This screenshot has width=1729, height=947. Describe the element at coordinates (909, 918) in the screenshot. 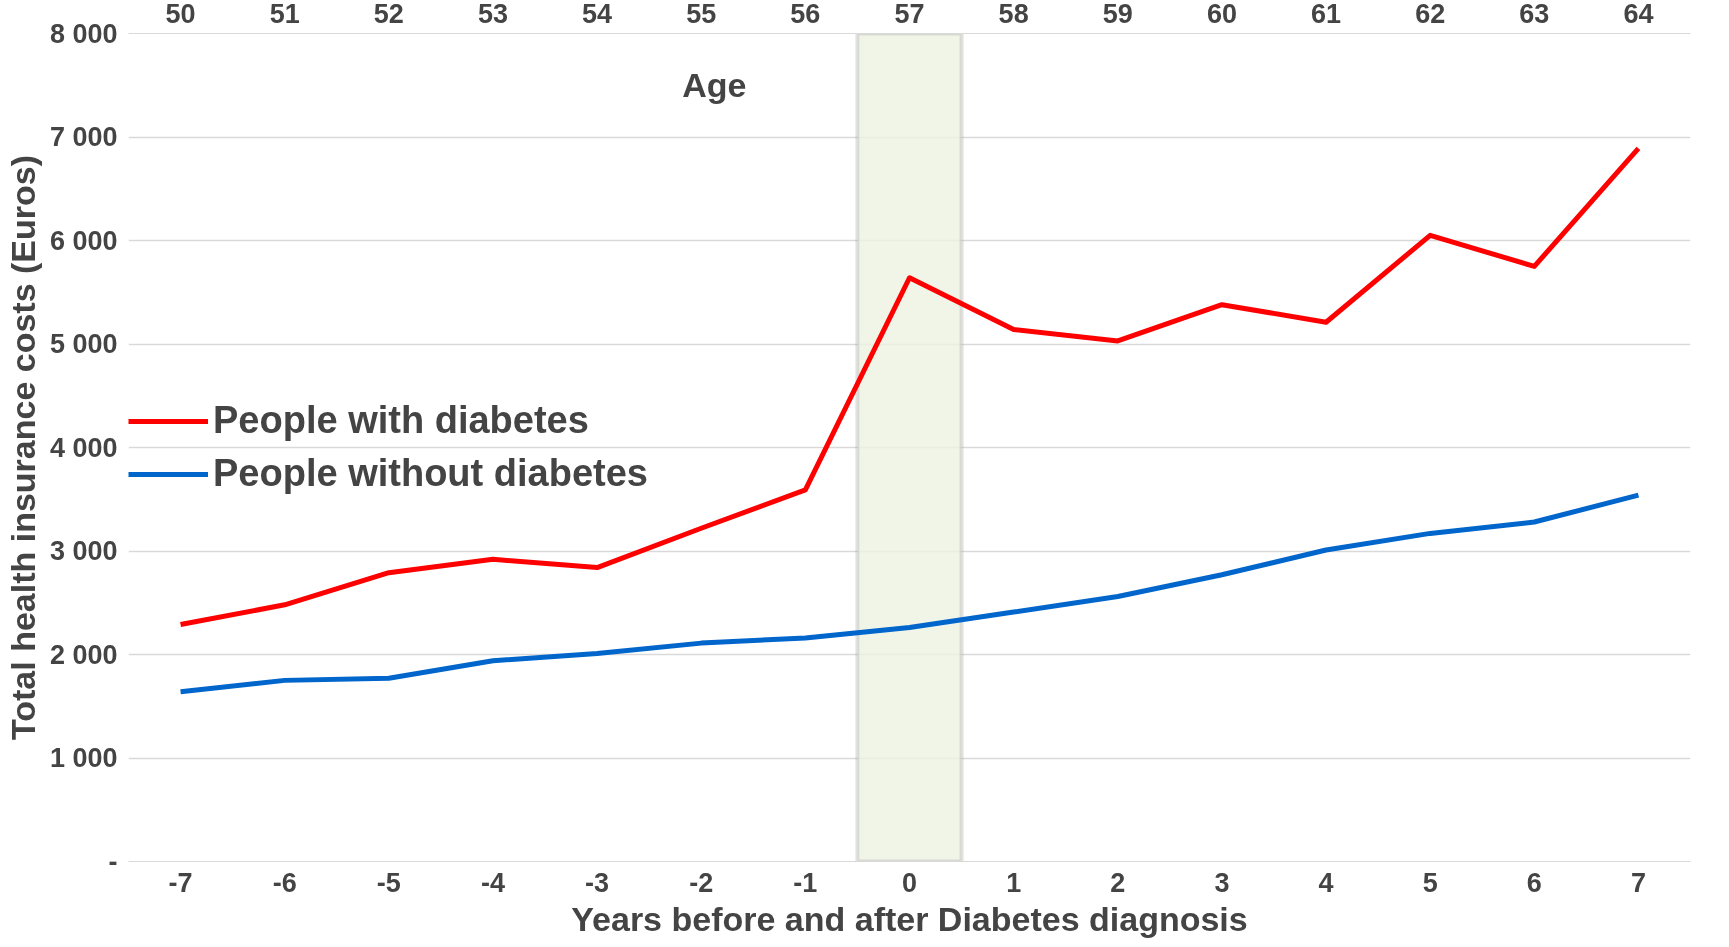

I see `x-axis-title: Years before and after Diabetes diagnosis` at that location.